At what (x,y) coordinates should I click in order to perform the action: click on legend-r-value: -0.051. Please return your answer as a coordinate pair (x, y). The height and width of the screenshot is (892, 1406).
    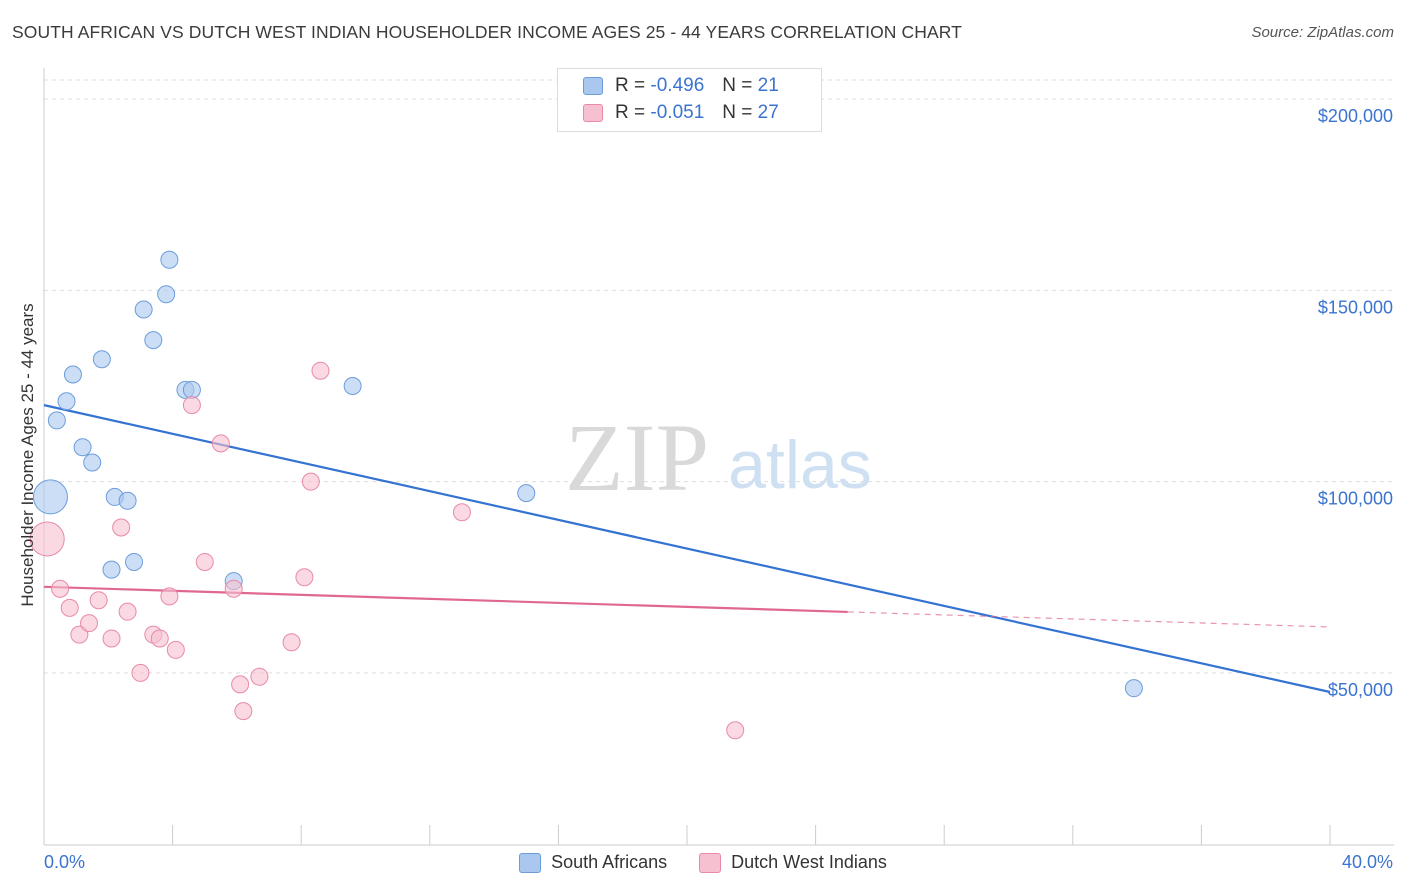
    Looking at the image, I should click on (677, 112).